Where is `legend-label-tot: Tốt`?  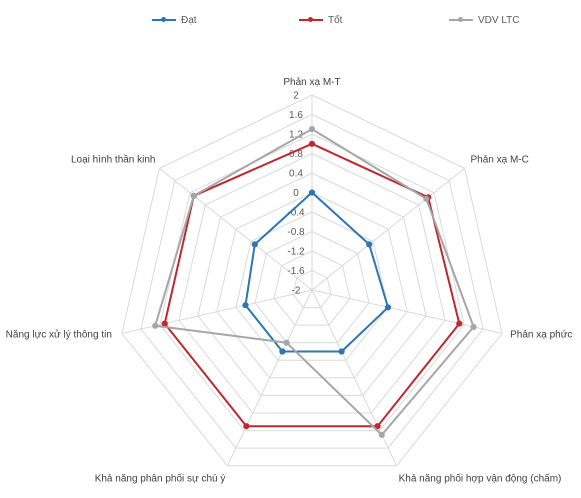 legend-label-tot: Tốt is located at coordinates (335, 20).